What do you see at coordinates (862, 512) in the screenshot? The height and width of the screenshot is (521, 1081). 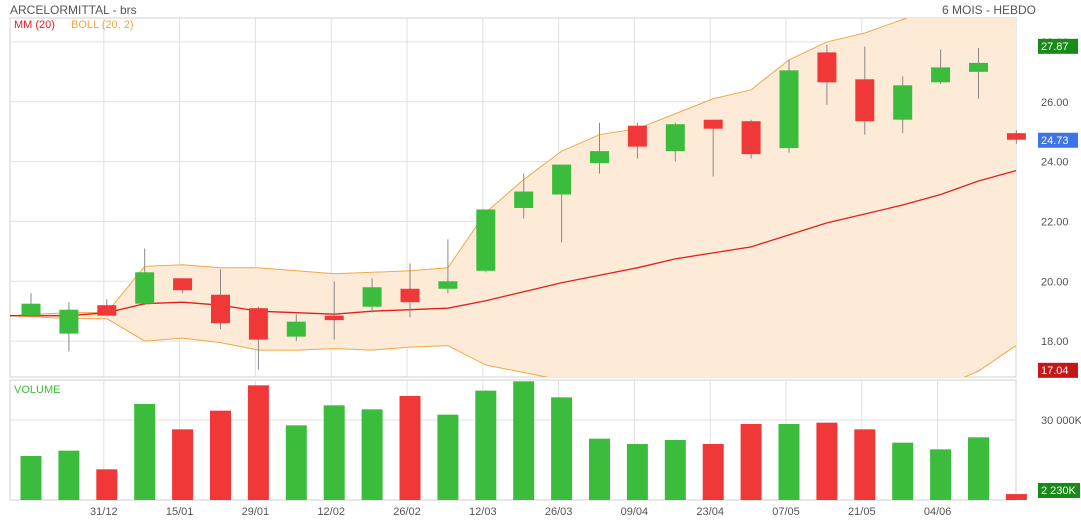 I see `x-tick-label: 21/05` at bounding box center [862, 512].